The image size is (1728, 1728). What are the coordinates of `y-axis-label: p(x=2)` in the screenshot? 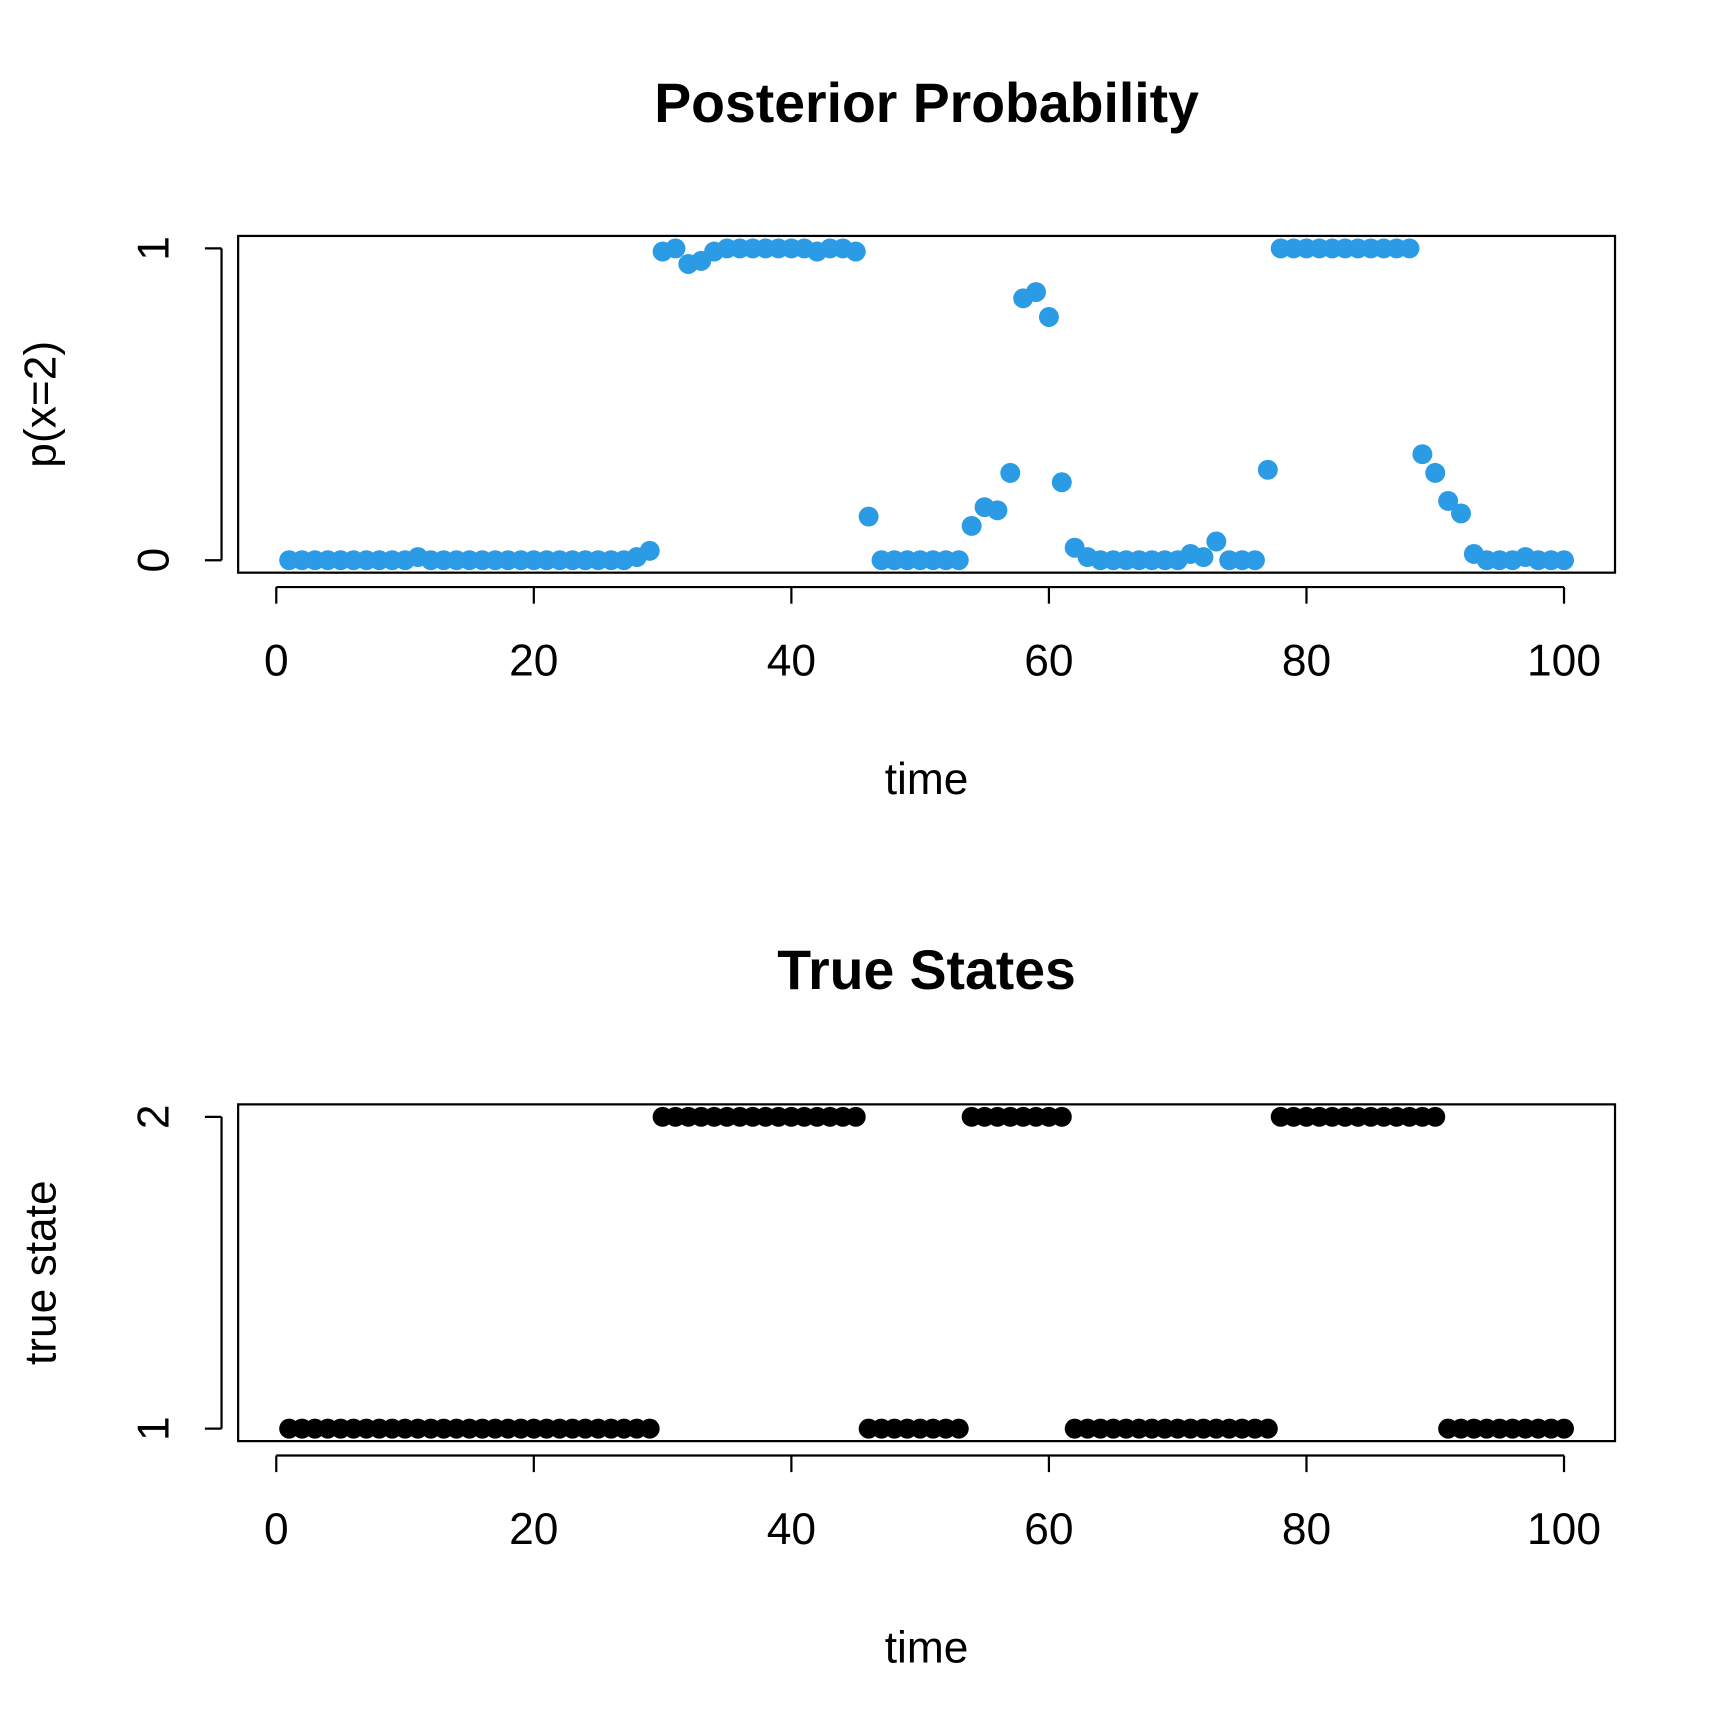 It's located at (40, 404).